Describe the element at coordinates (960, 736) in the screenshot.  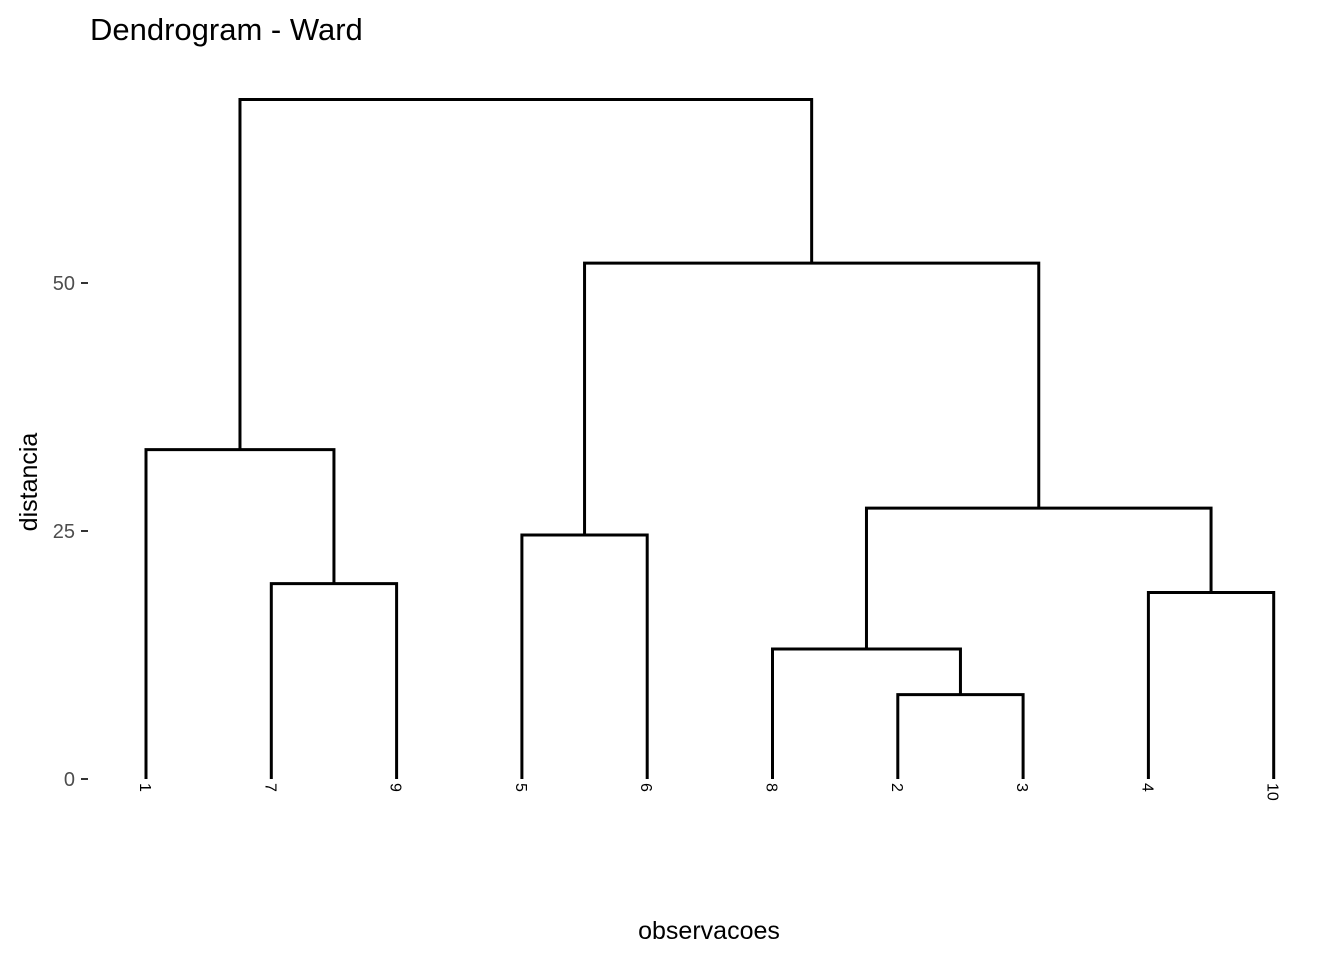
I see `branch-c1` at that location.